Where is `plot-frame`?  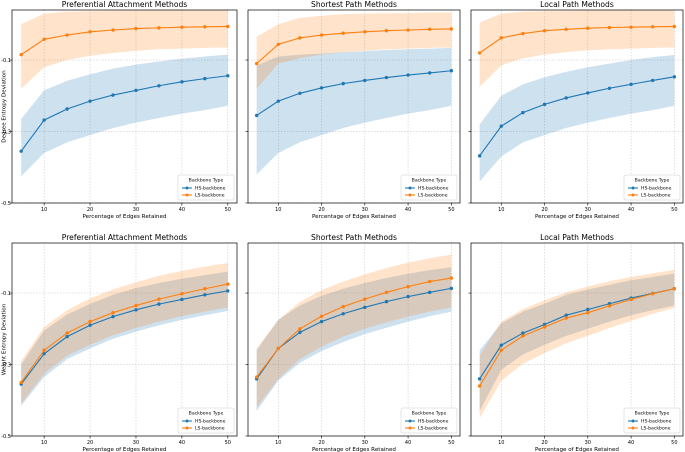 plot-frame is located at coordinates (124, 339).